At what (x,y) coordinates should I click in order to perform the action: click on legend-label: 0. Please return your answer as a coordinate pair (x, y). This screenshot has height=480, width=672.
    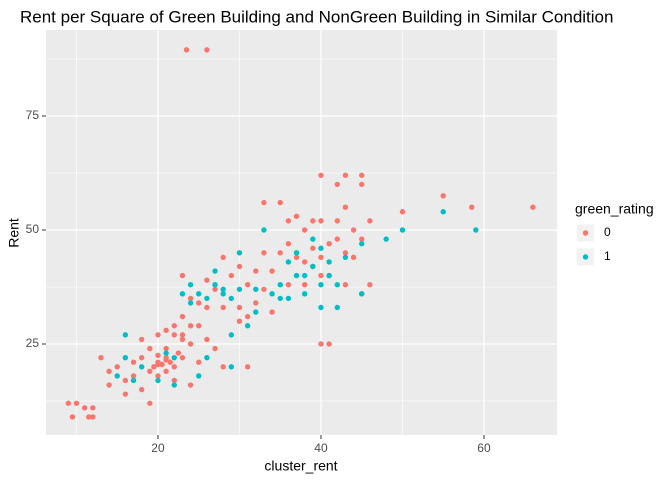
    Looking at the image, I should click on (607, 232).